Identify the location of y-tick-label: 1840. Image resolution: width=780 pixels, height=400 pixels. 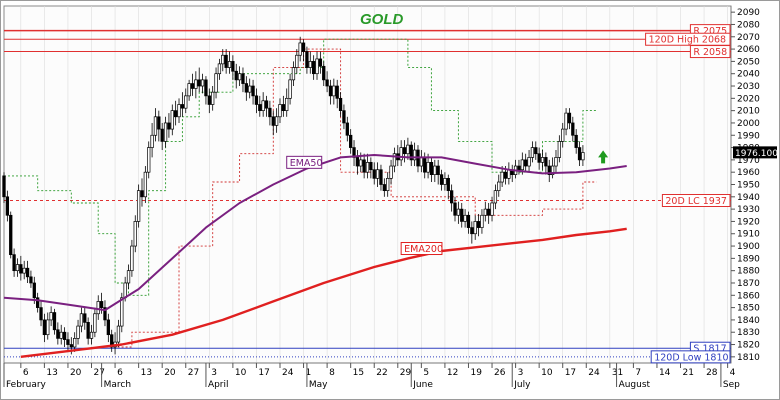
(748, 321).